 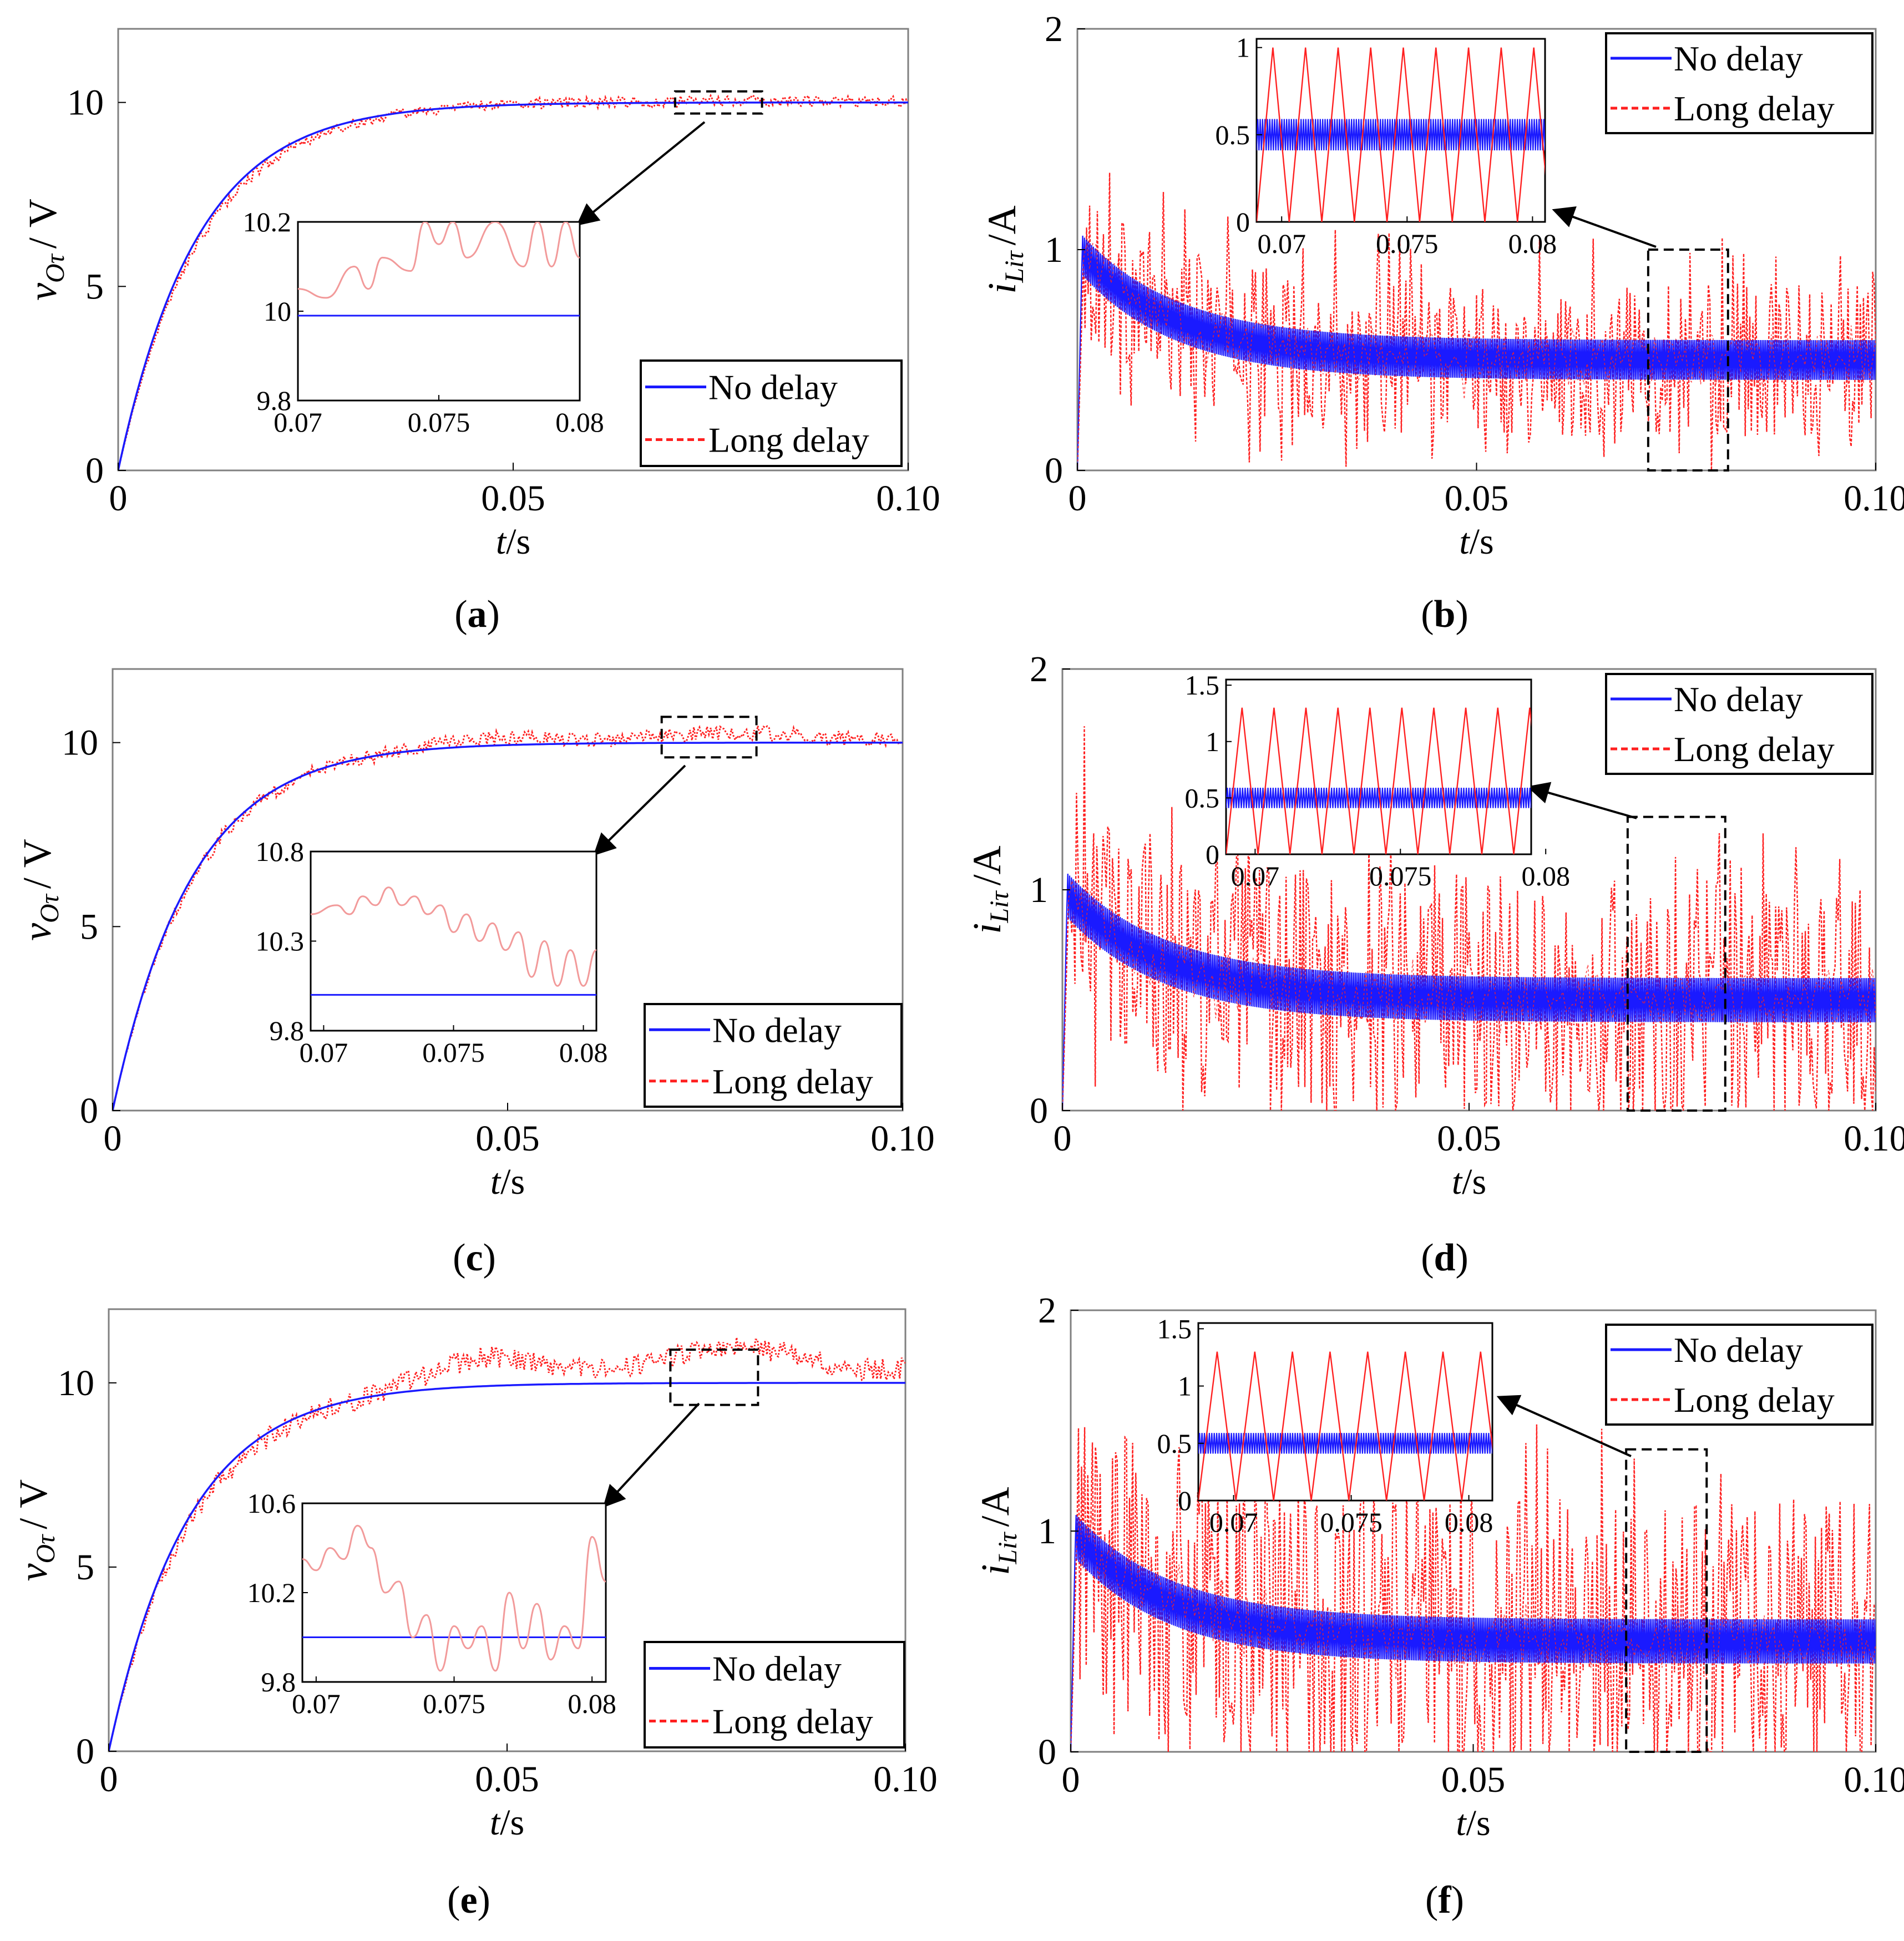 I want to click on inset-y-tick-label: 0, so click(x=1212, y=854).